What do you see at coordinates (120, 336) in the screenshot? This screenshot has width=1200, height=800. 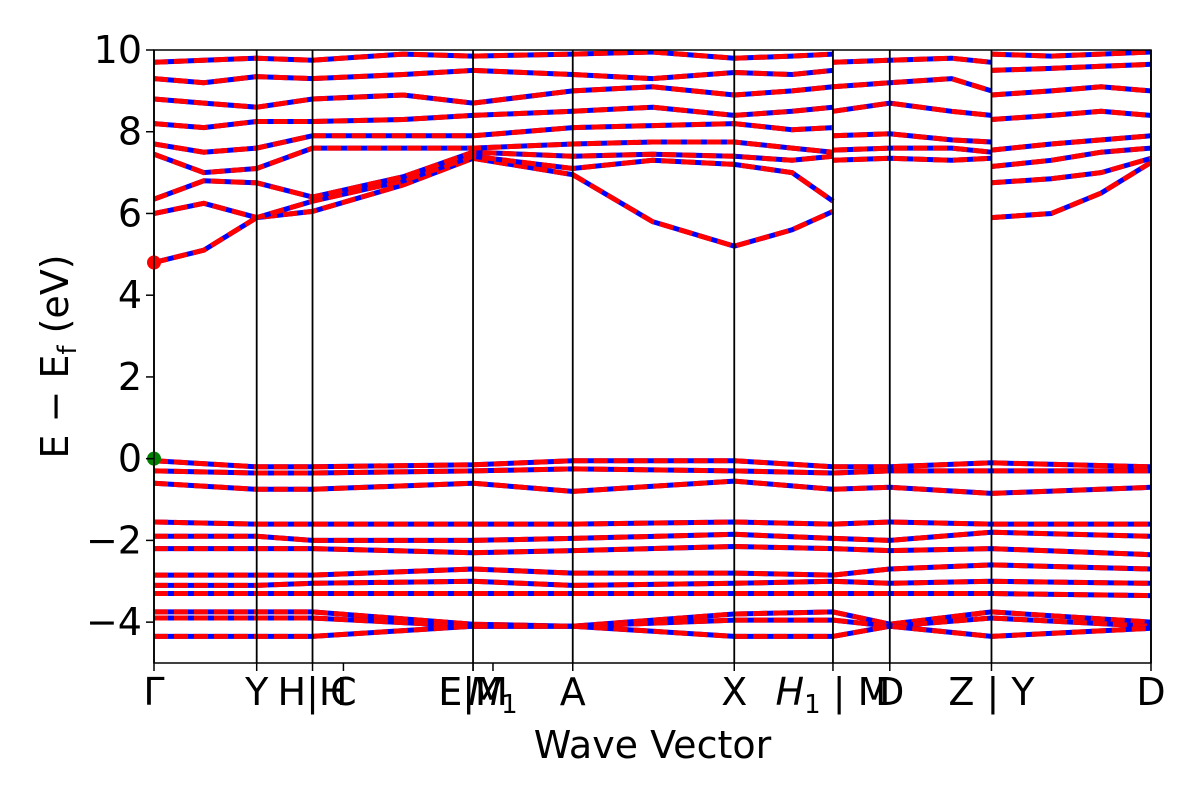 I see `y-axis-ticks: −4 −2 0 2 4 6 8 10` at bounding box center [120, 336].